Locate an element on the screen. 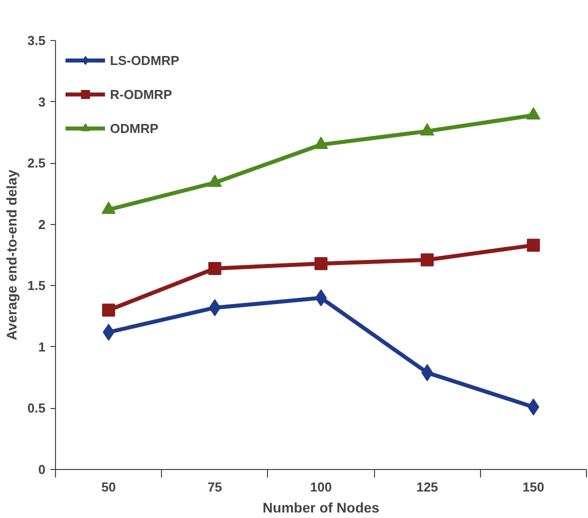  y-tick-label: 2 is located at coordinates (42, 224).